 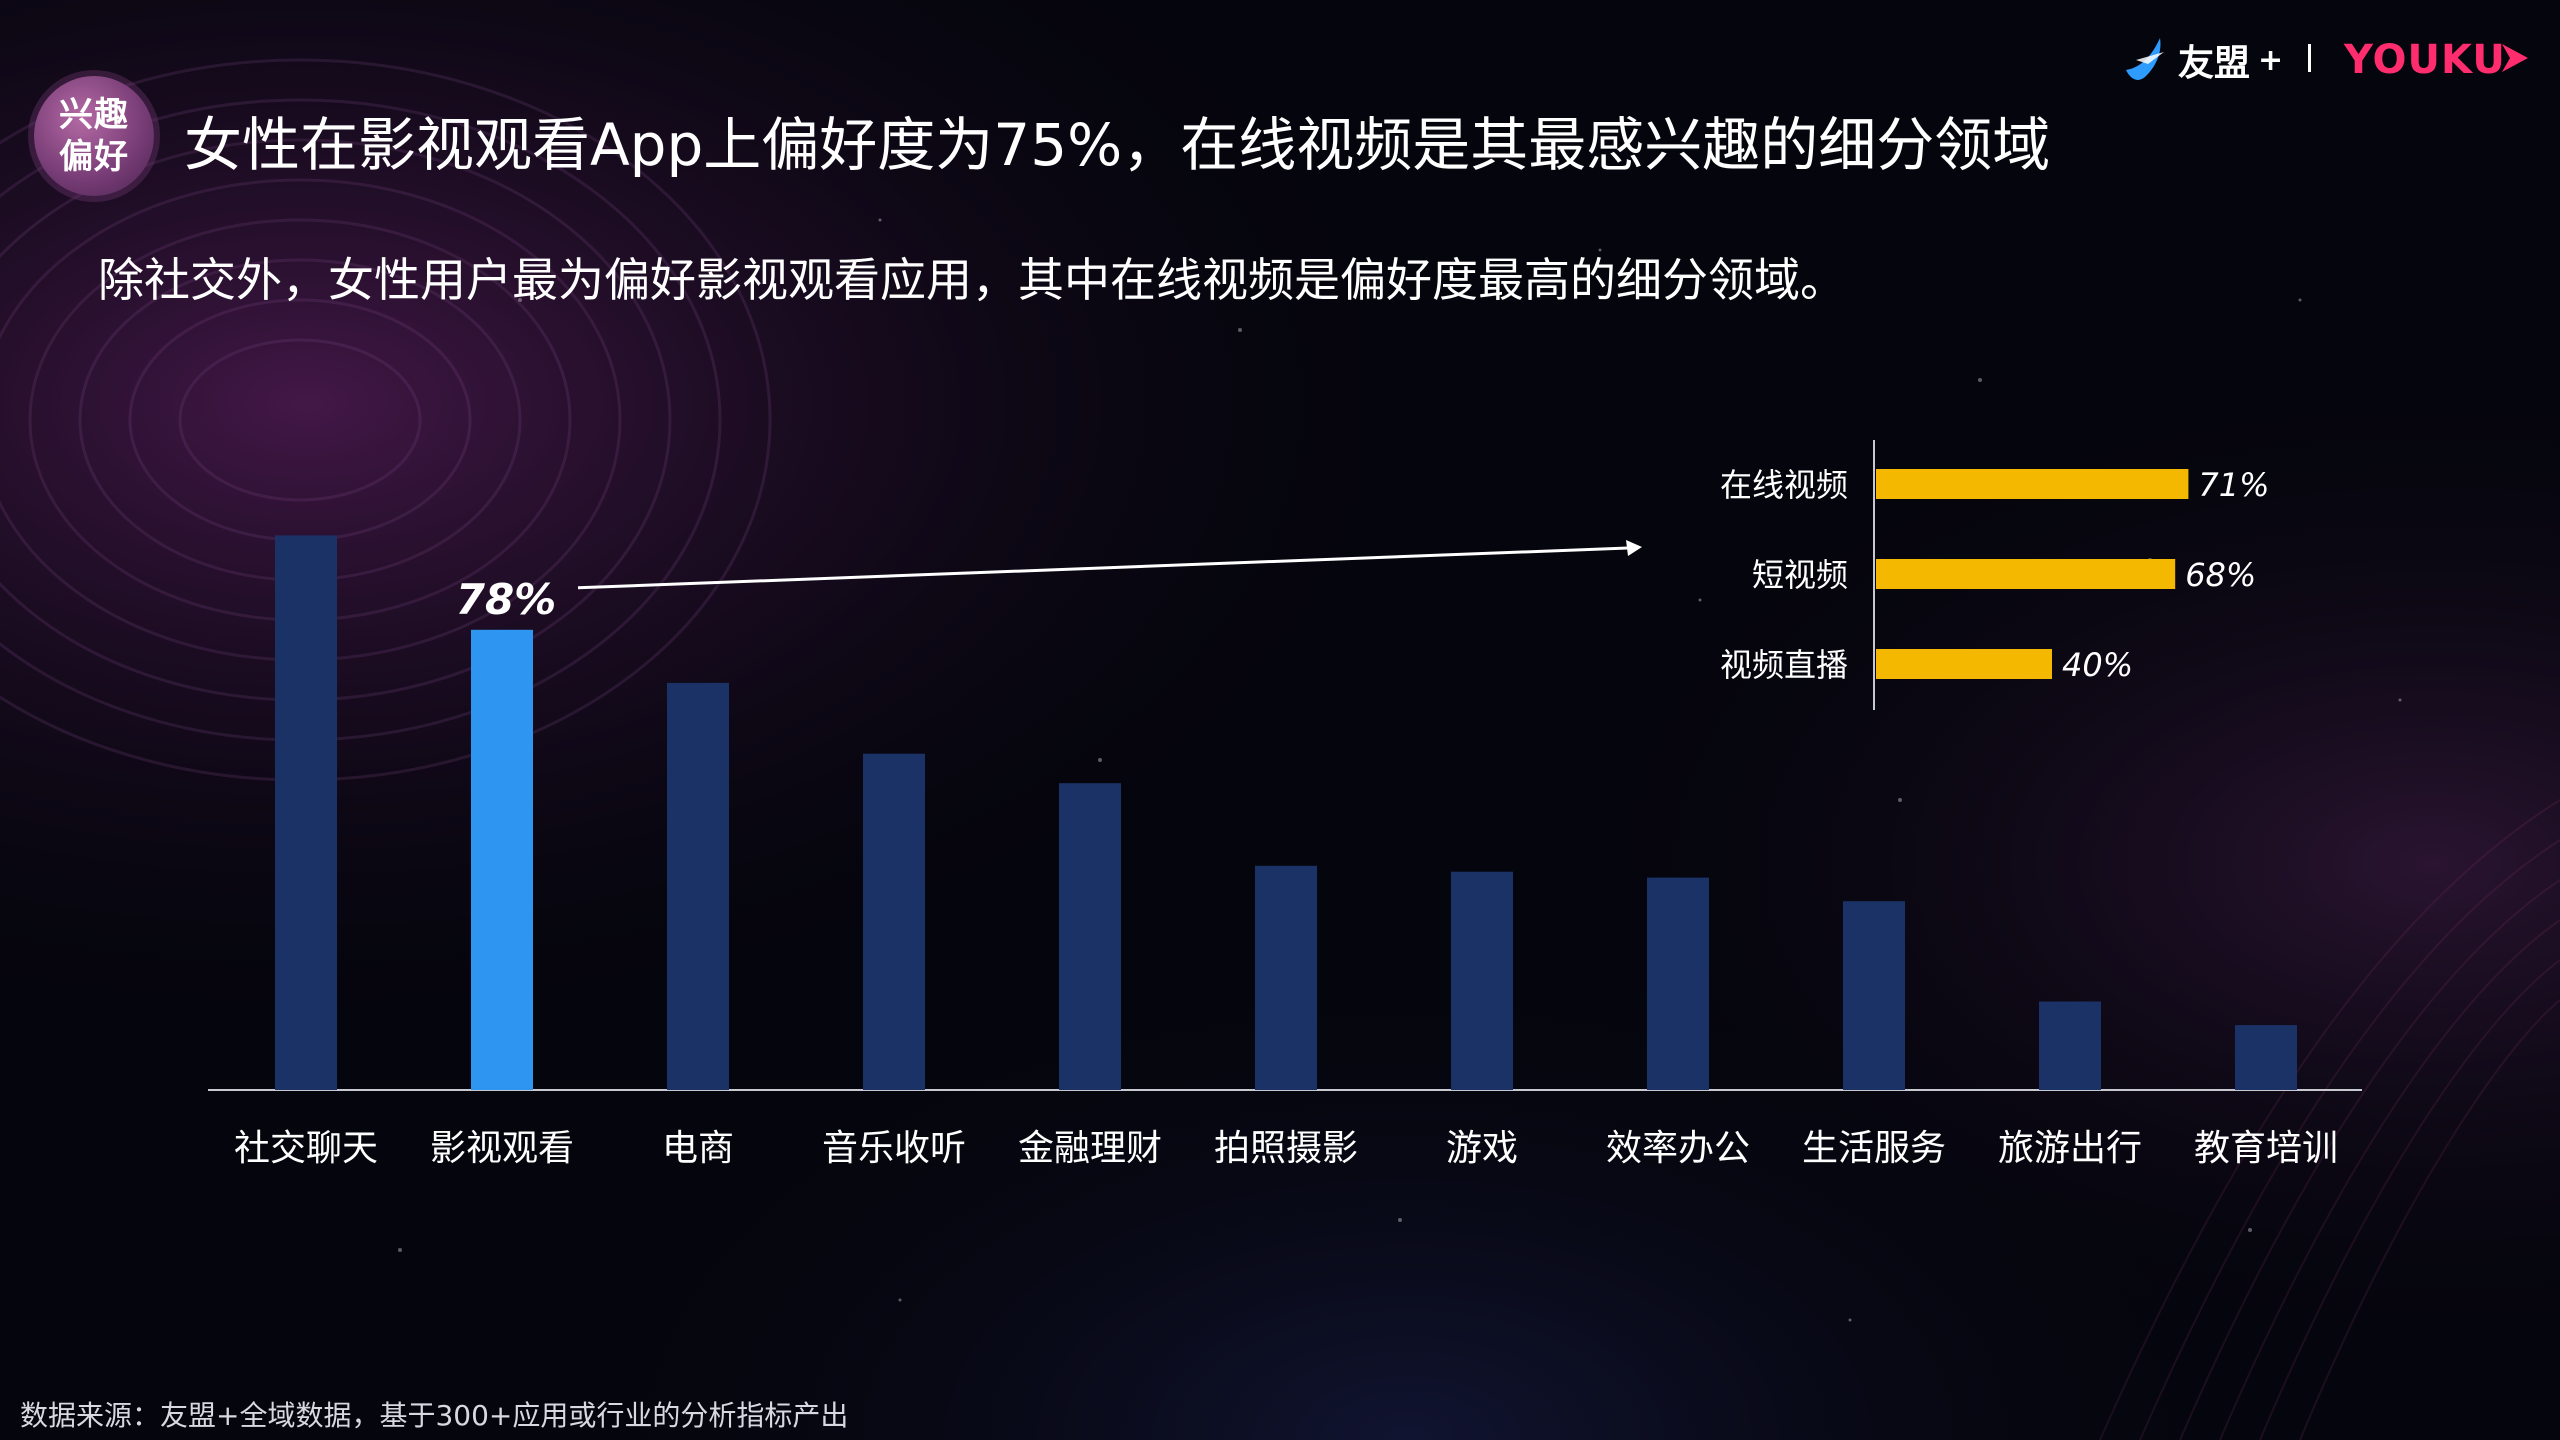 I want to click on sub-data-label-2: 40%, so click(x=2097, y=665).